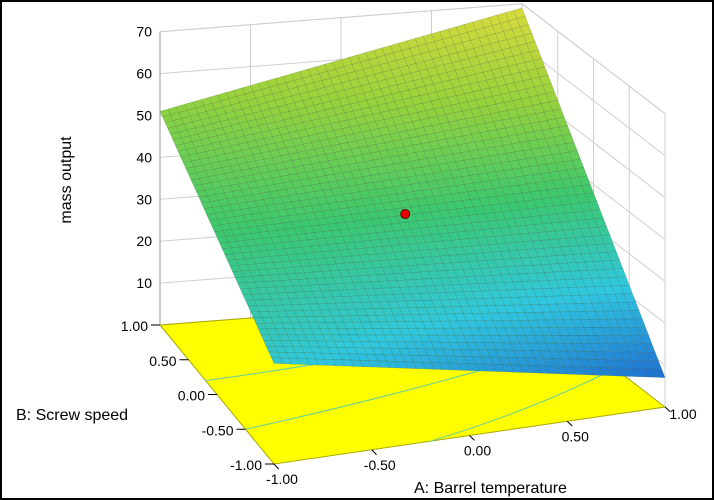  What do you see at coordinates (191, 396) in the screenshot?
I see `y-tick-label: 0.00` at bounding box center [191, 396].